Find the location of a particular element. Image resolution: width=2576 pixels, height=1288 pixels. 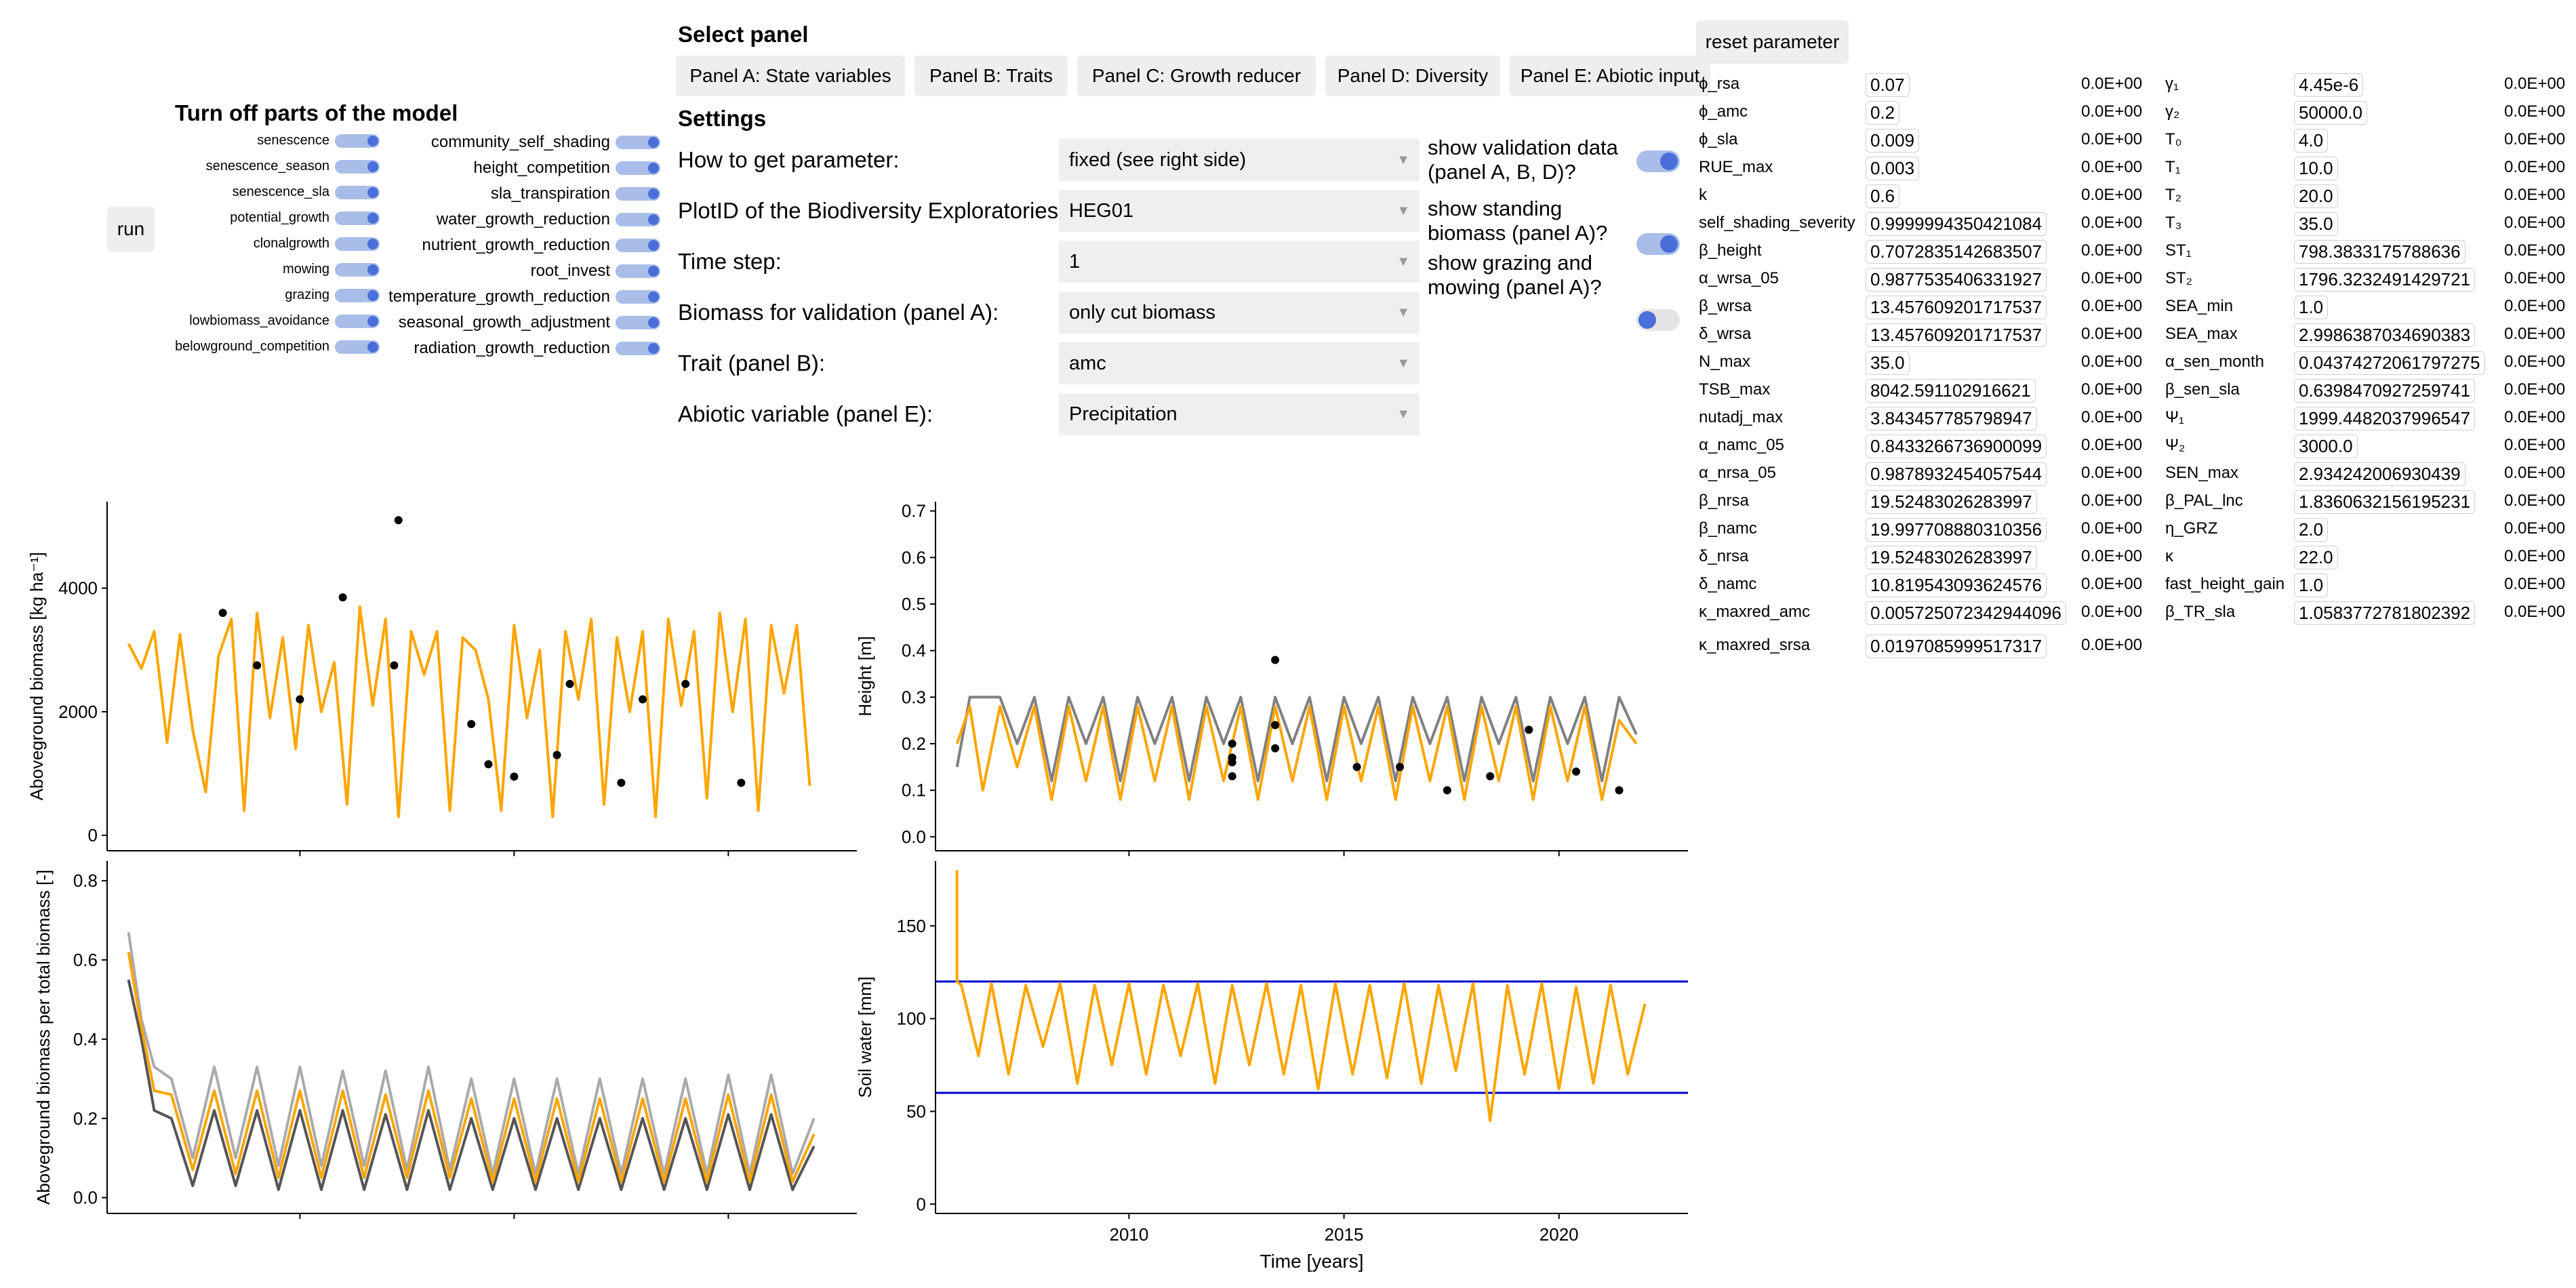

param-input: 0.07 is located at coordinates (1888, 85).